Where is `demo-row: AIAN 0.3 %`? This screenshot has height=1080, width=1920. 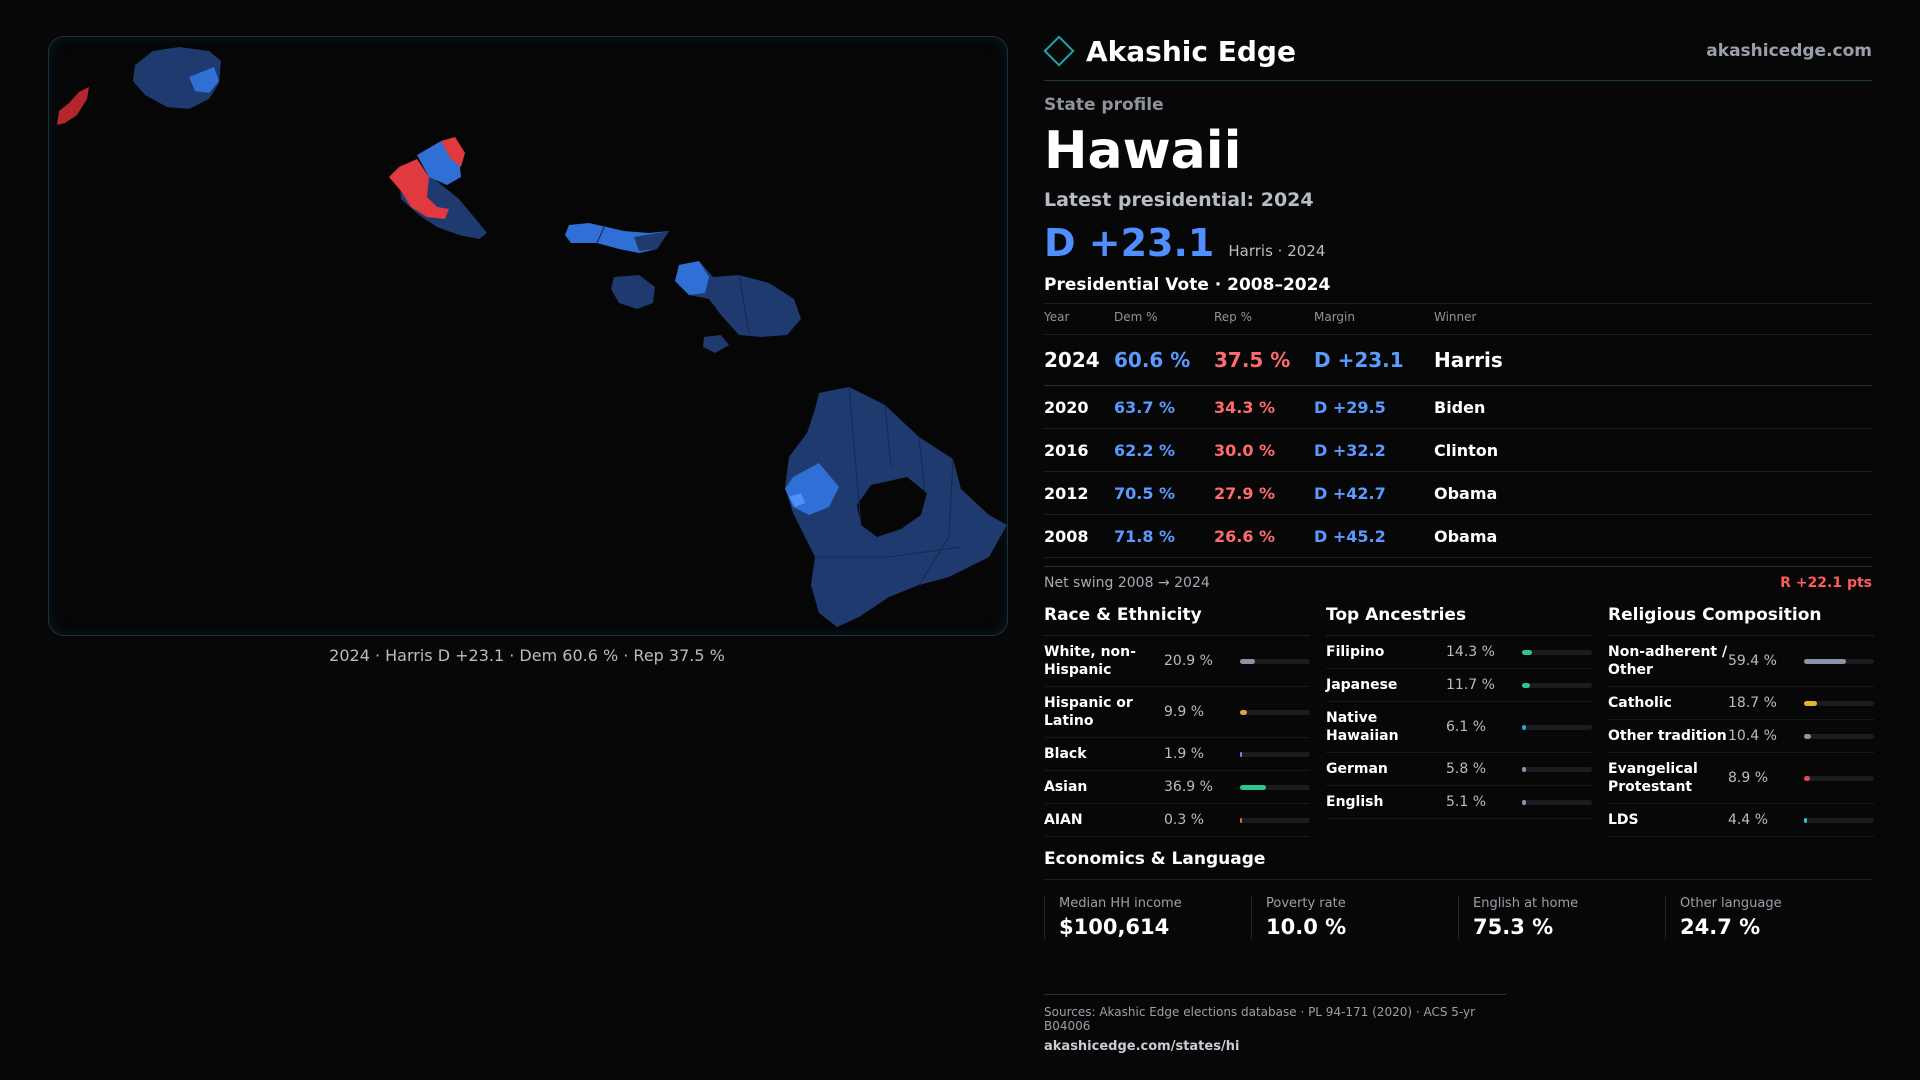 demo-row: AIAN 0.3 % is located at coordinates (1177, 820).